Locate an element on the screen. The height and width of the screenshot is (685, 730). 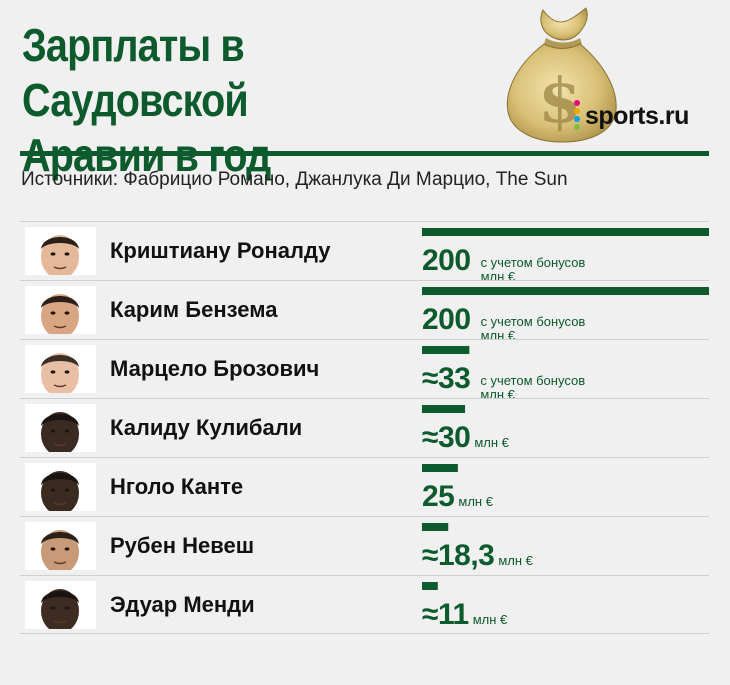
logo-dots-icon is located at coordinates (577, 116).